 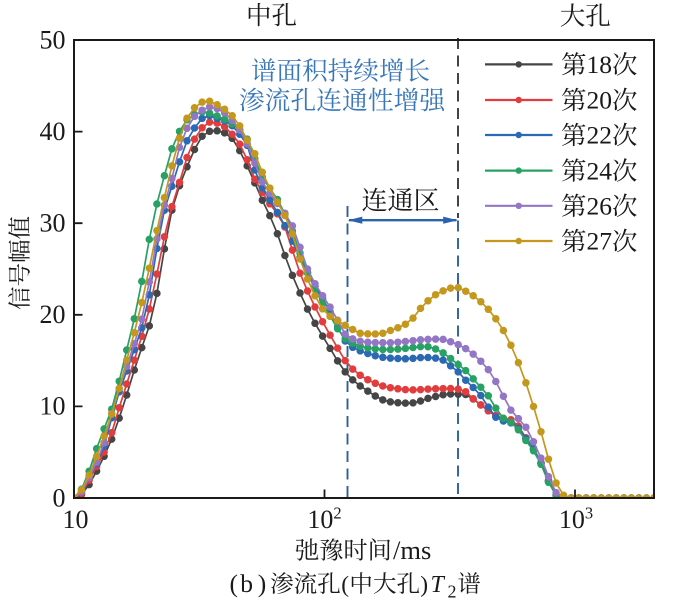 I want to click on svg-text: 40, so click(x=53, y=131).